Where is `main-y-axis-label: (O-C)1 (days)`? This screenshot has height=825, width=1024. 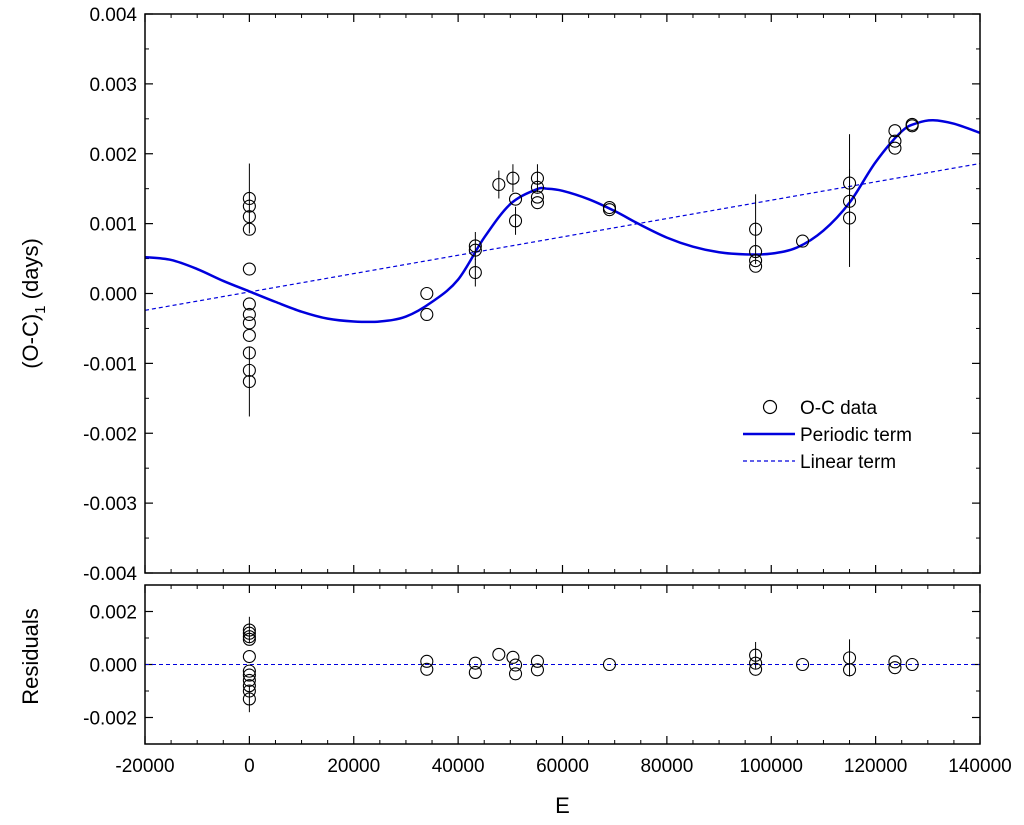
main-y-axis-label: (O-C)1 (days) is located at coordinates (33, 303).